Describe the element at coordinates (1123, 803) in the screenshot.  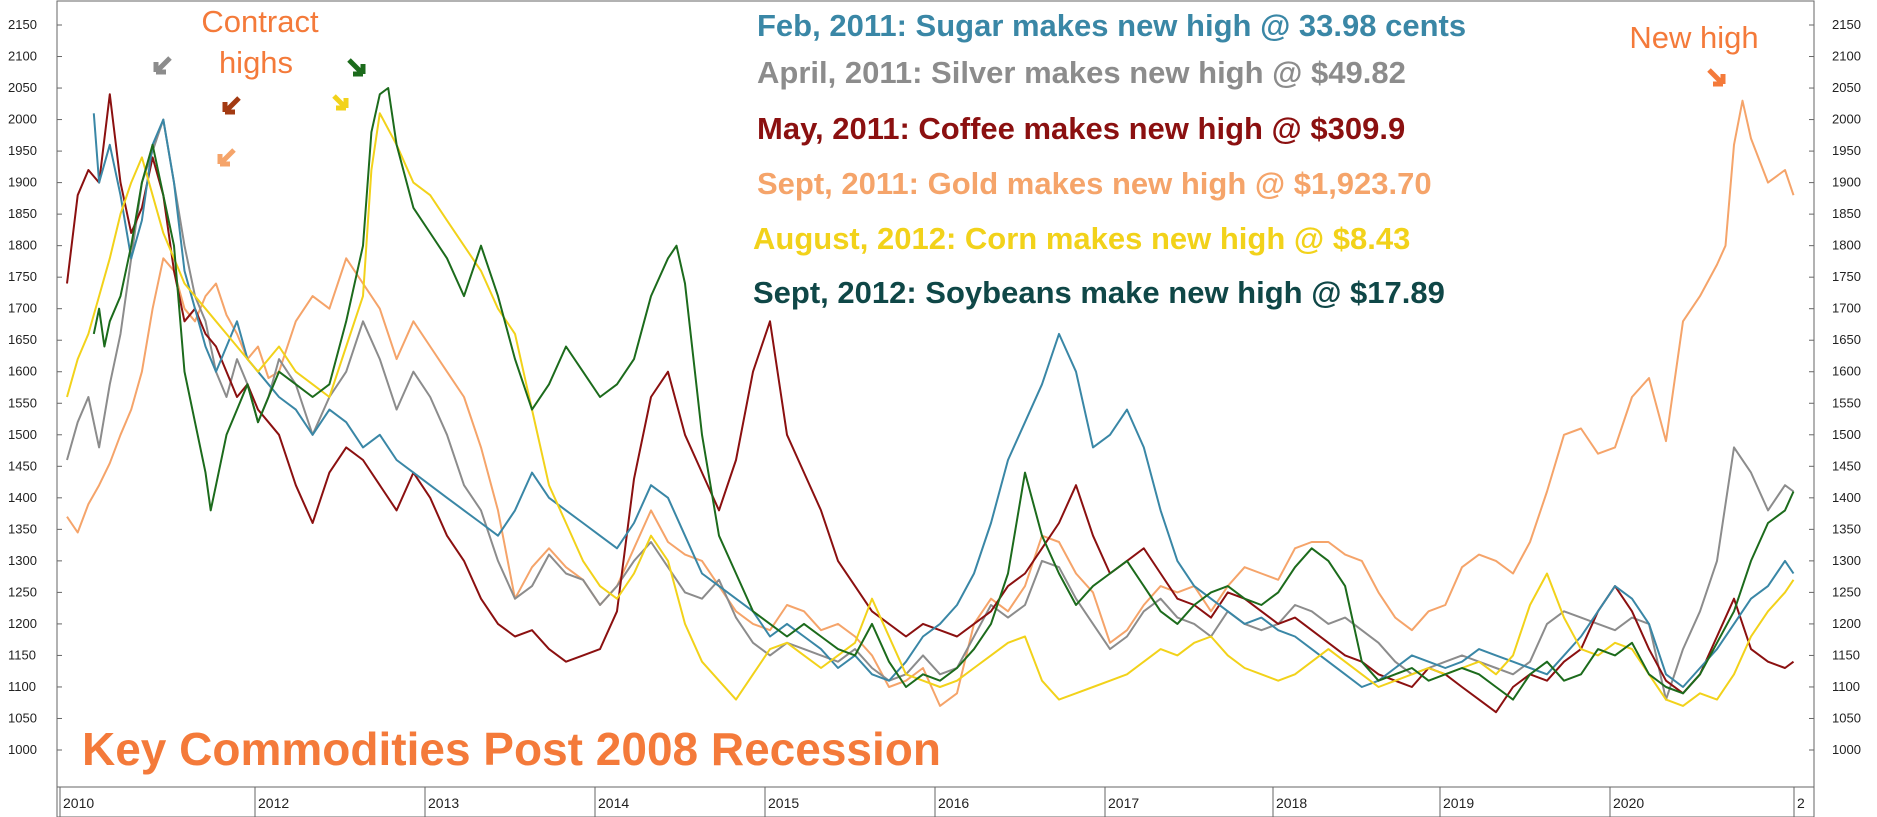
I see `x-tick-label: 2017` at that location.